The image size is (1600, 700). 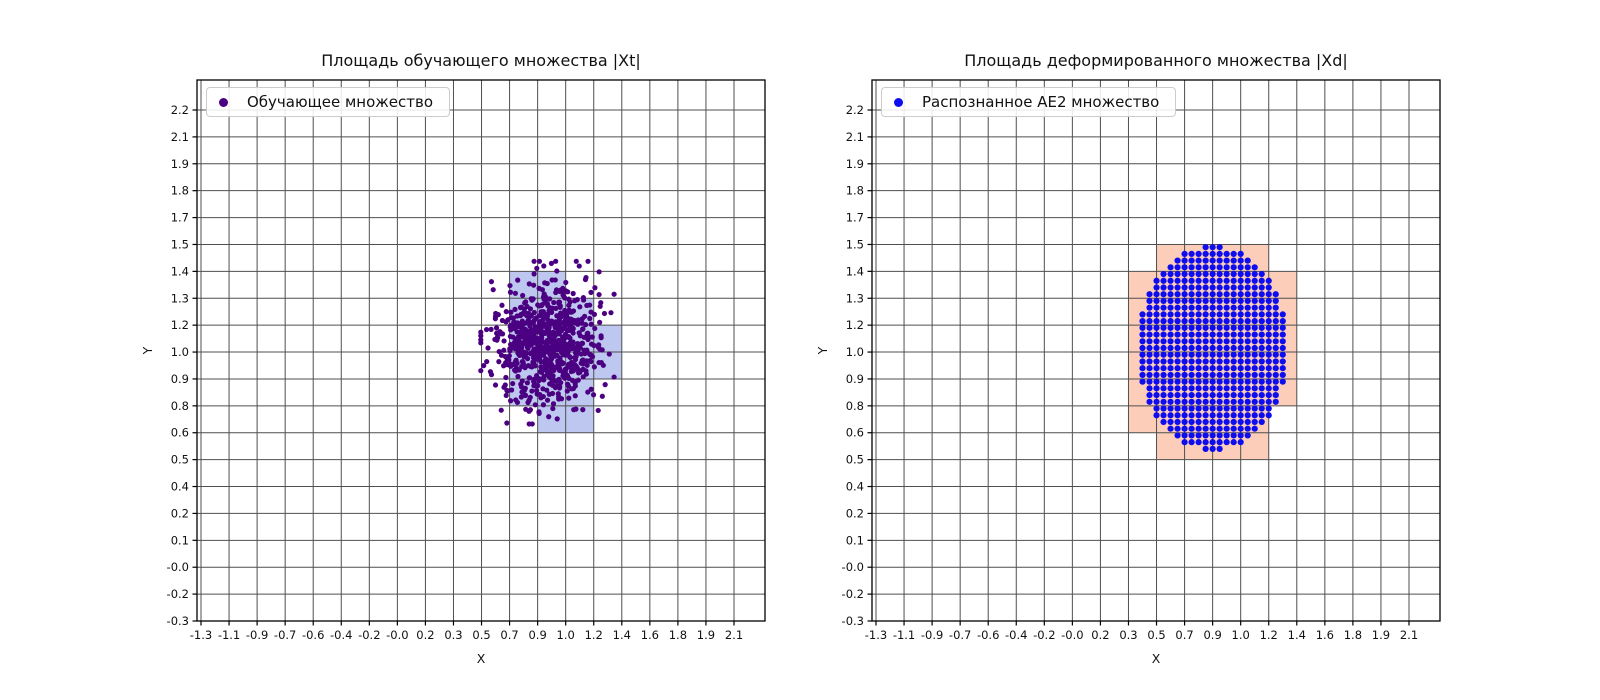 I want to click on legend-label: Обучающее множество, so click(x=340, y=102).